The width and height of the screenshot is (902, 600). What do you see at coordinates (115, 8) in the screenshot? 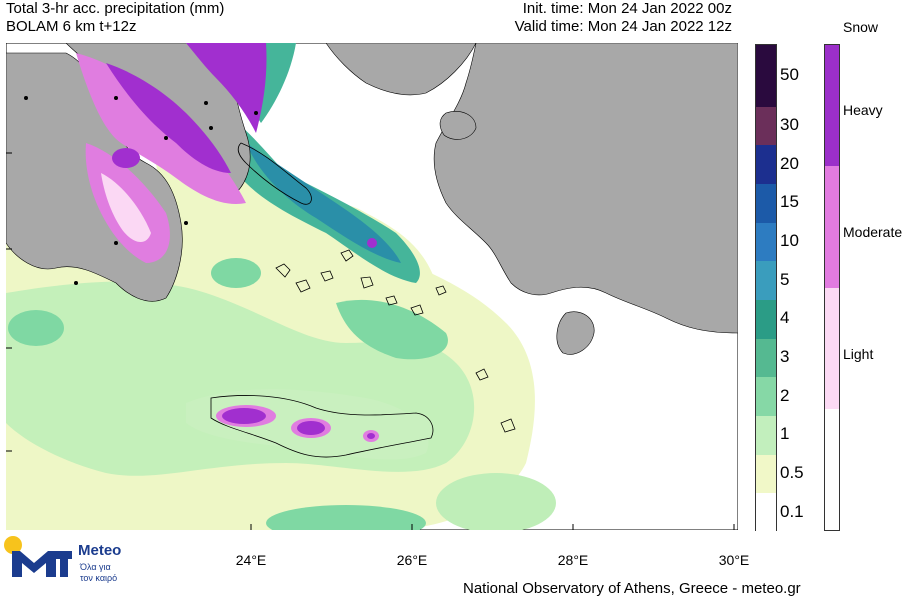
I see `title-line-1: Total 3-hr acc. precipitation (mm)` at bounding box center [115, 8].